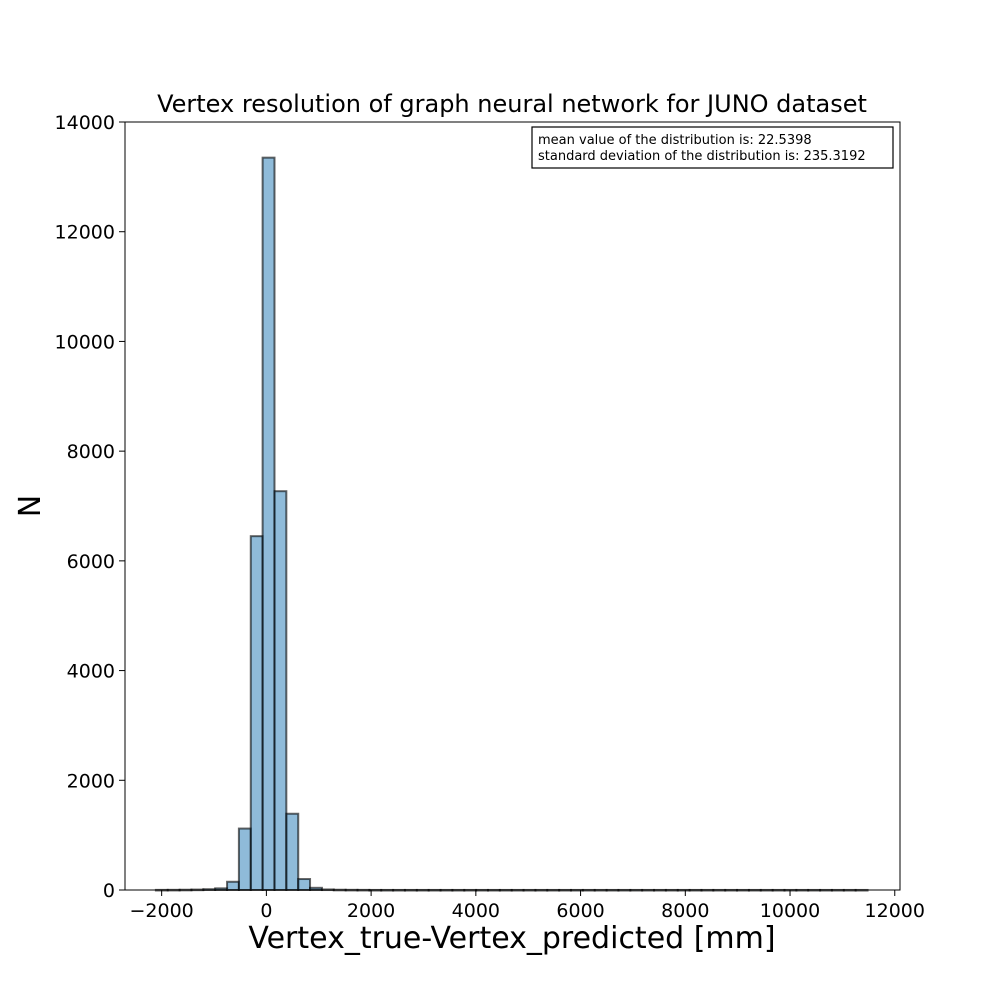  Describe the element at coordinates (511, 938) in the screenshot. I see `x-axis-label: Vertex_true-Vertex_predicted [mm]` at that location.